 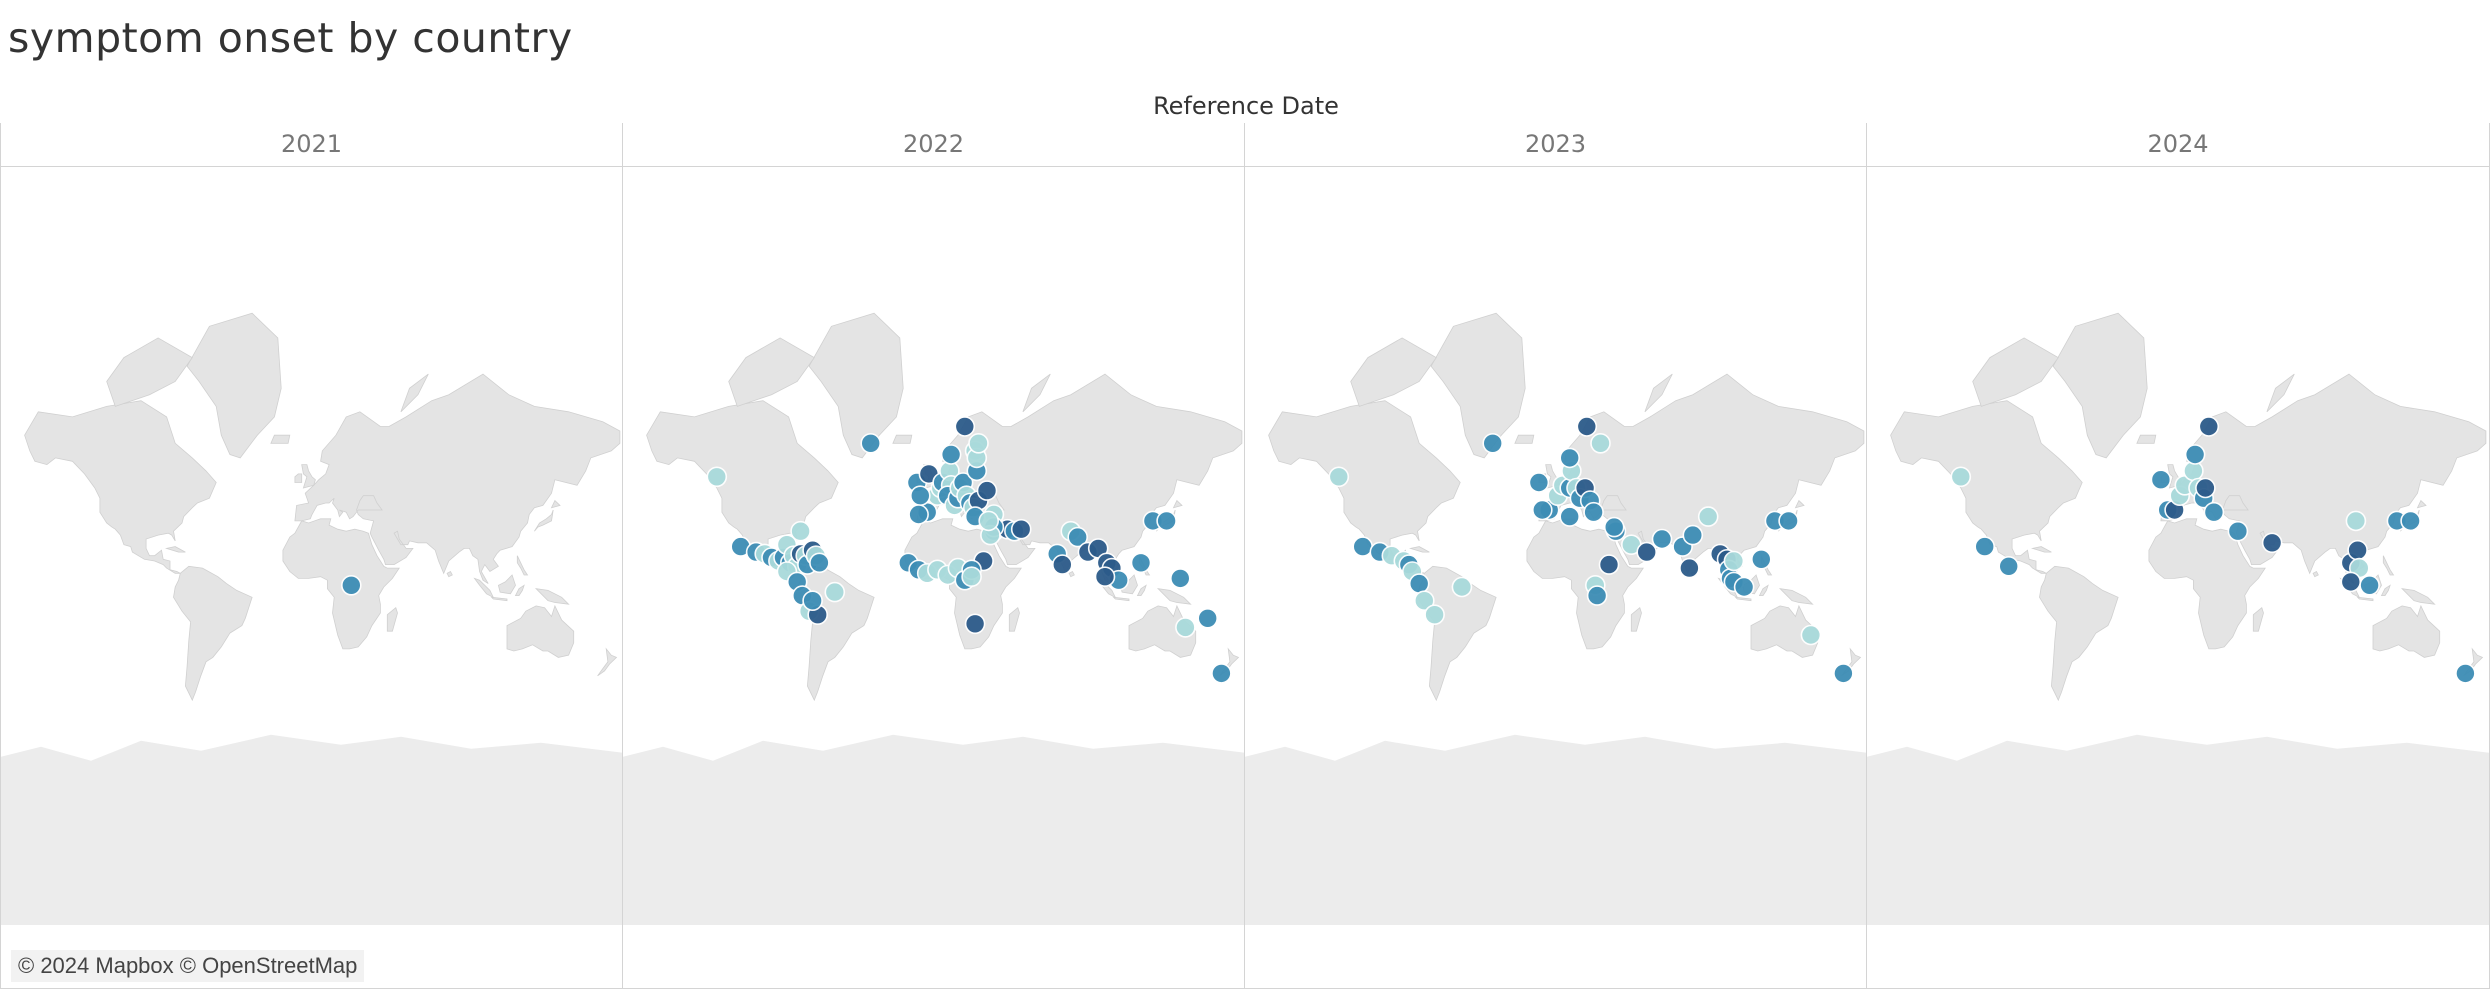 What do you see at coordinates (188, 966) in the screenshot?
I see `map-attribution: © 2024 Mapbox © OpenStreetMap` at bounding box center [188, 966].